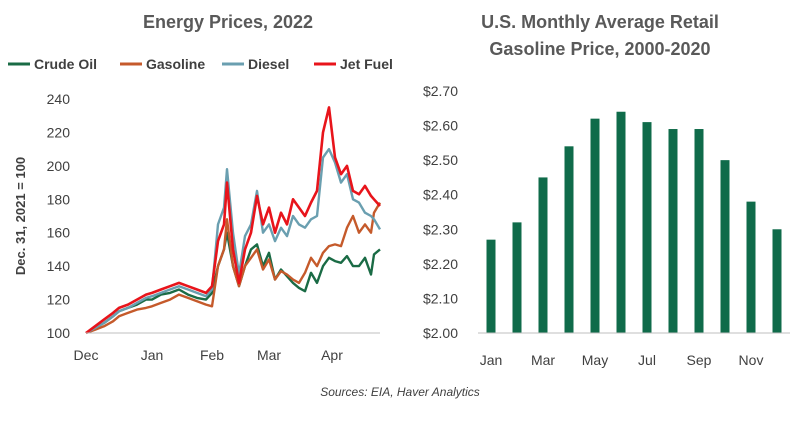 The image size is (800, 421). Describe the element at coordinates (59, 199) in the screenshot. I see `y-tick-label: 180` at that location.